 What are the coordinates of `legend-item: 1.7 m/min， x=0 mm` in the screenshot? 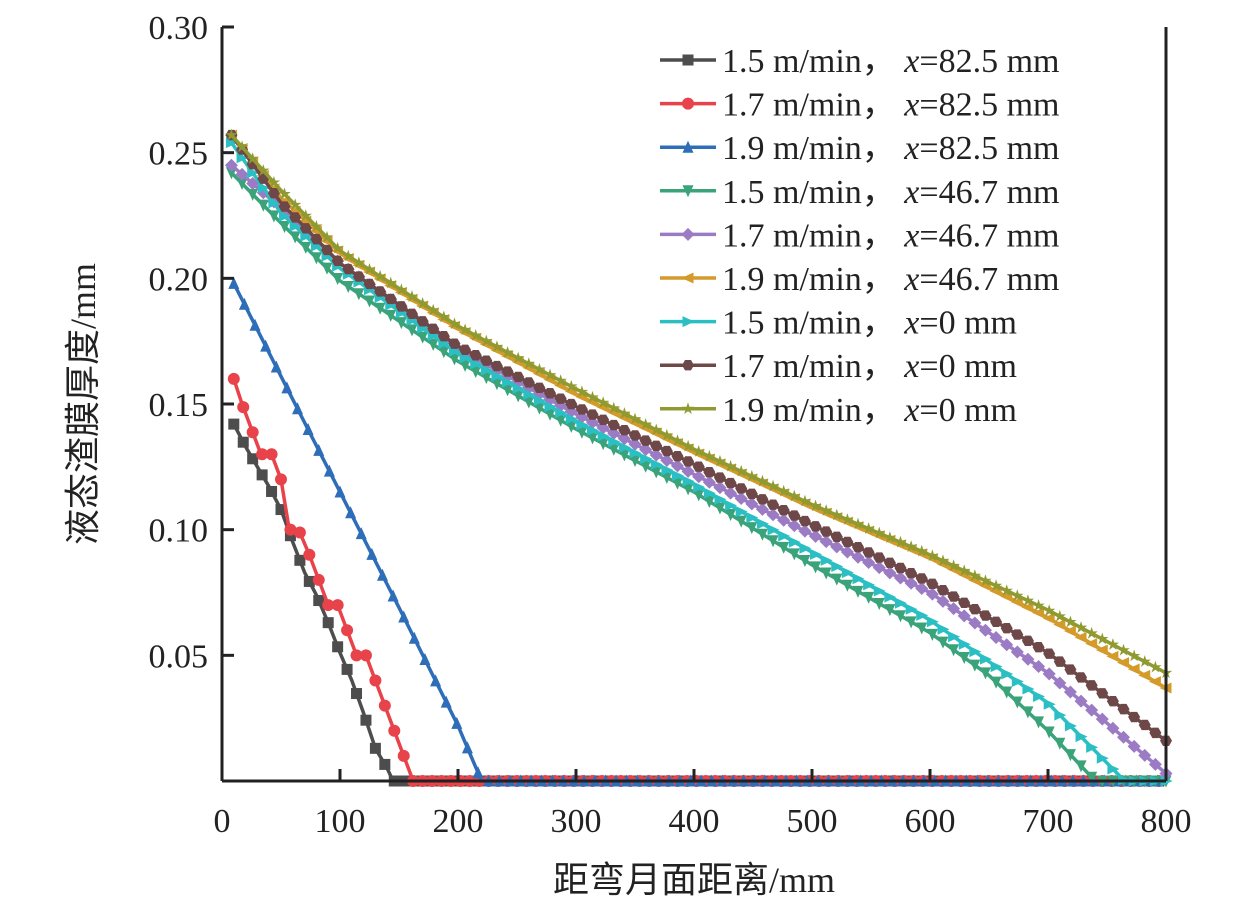 It's located at (838, 366).